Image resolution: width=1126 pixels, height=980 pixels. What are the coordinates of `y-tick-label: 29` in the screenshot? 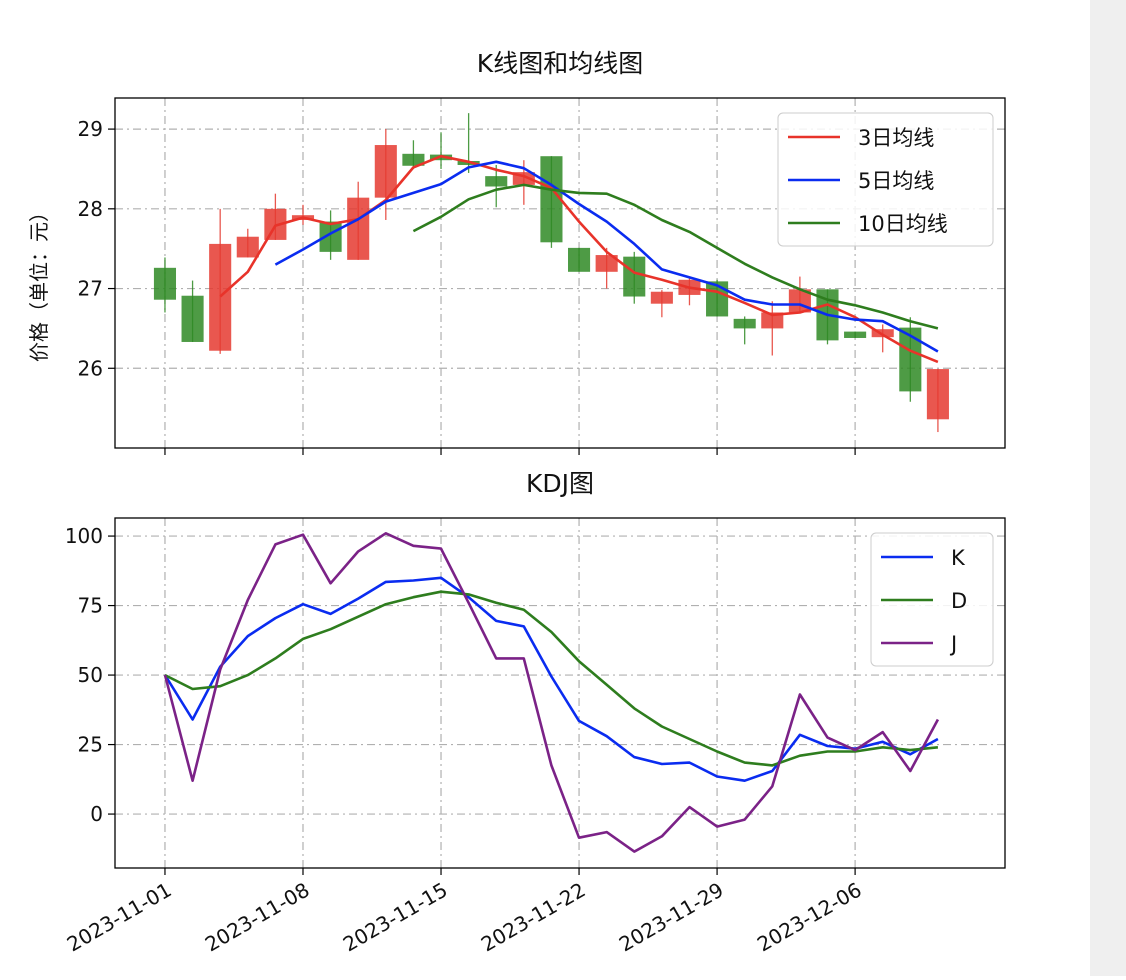 It's located at (90, 129).